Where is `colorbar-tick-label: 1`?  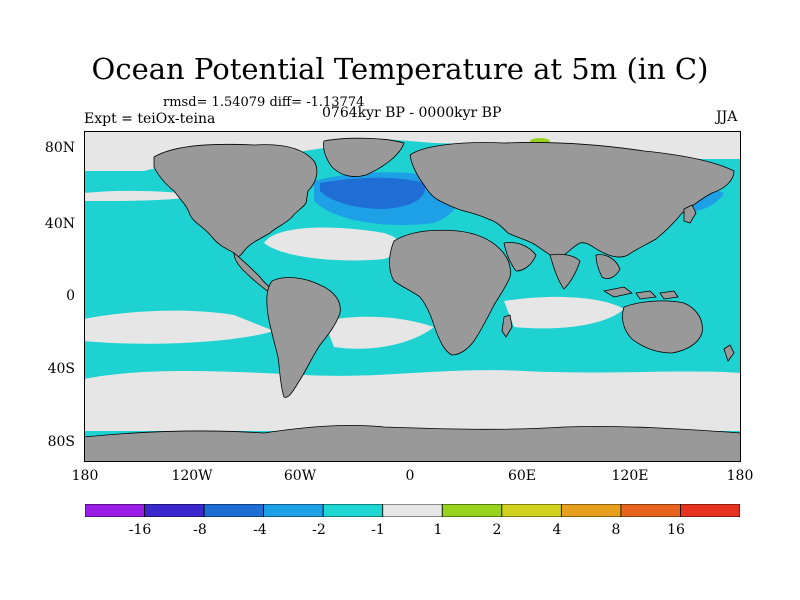 colorbar-tick-label: 1 is located at coordinates (438, 530).